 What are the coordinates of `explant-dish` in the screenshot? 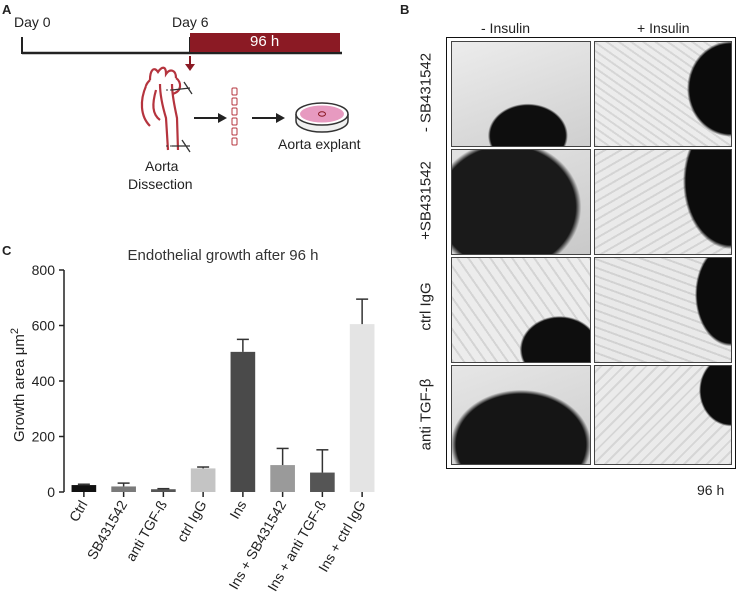 It's located at (322, 117).